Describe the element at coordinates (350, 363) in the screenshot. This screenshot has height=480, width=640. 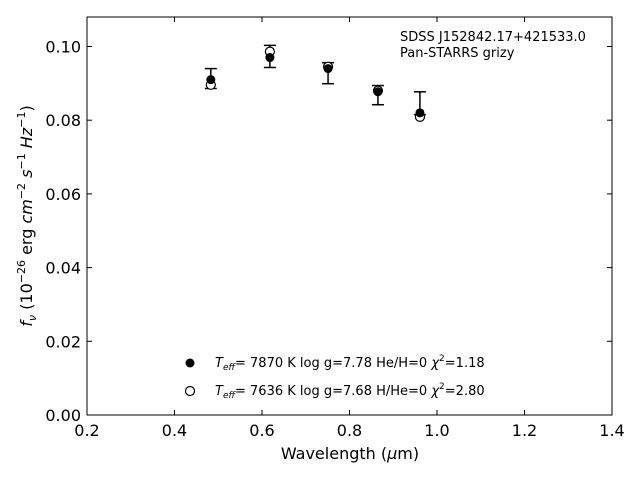
I see `legend-entry-1: Teff= 7870 K log g=7.78 He/H=0 χ2=1.18` at that location.